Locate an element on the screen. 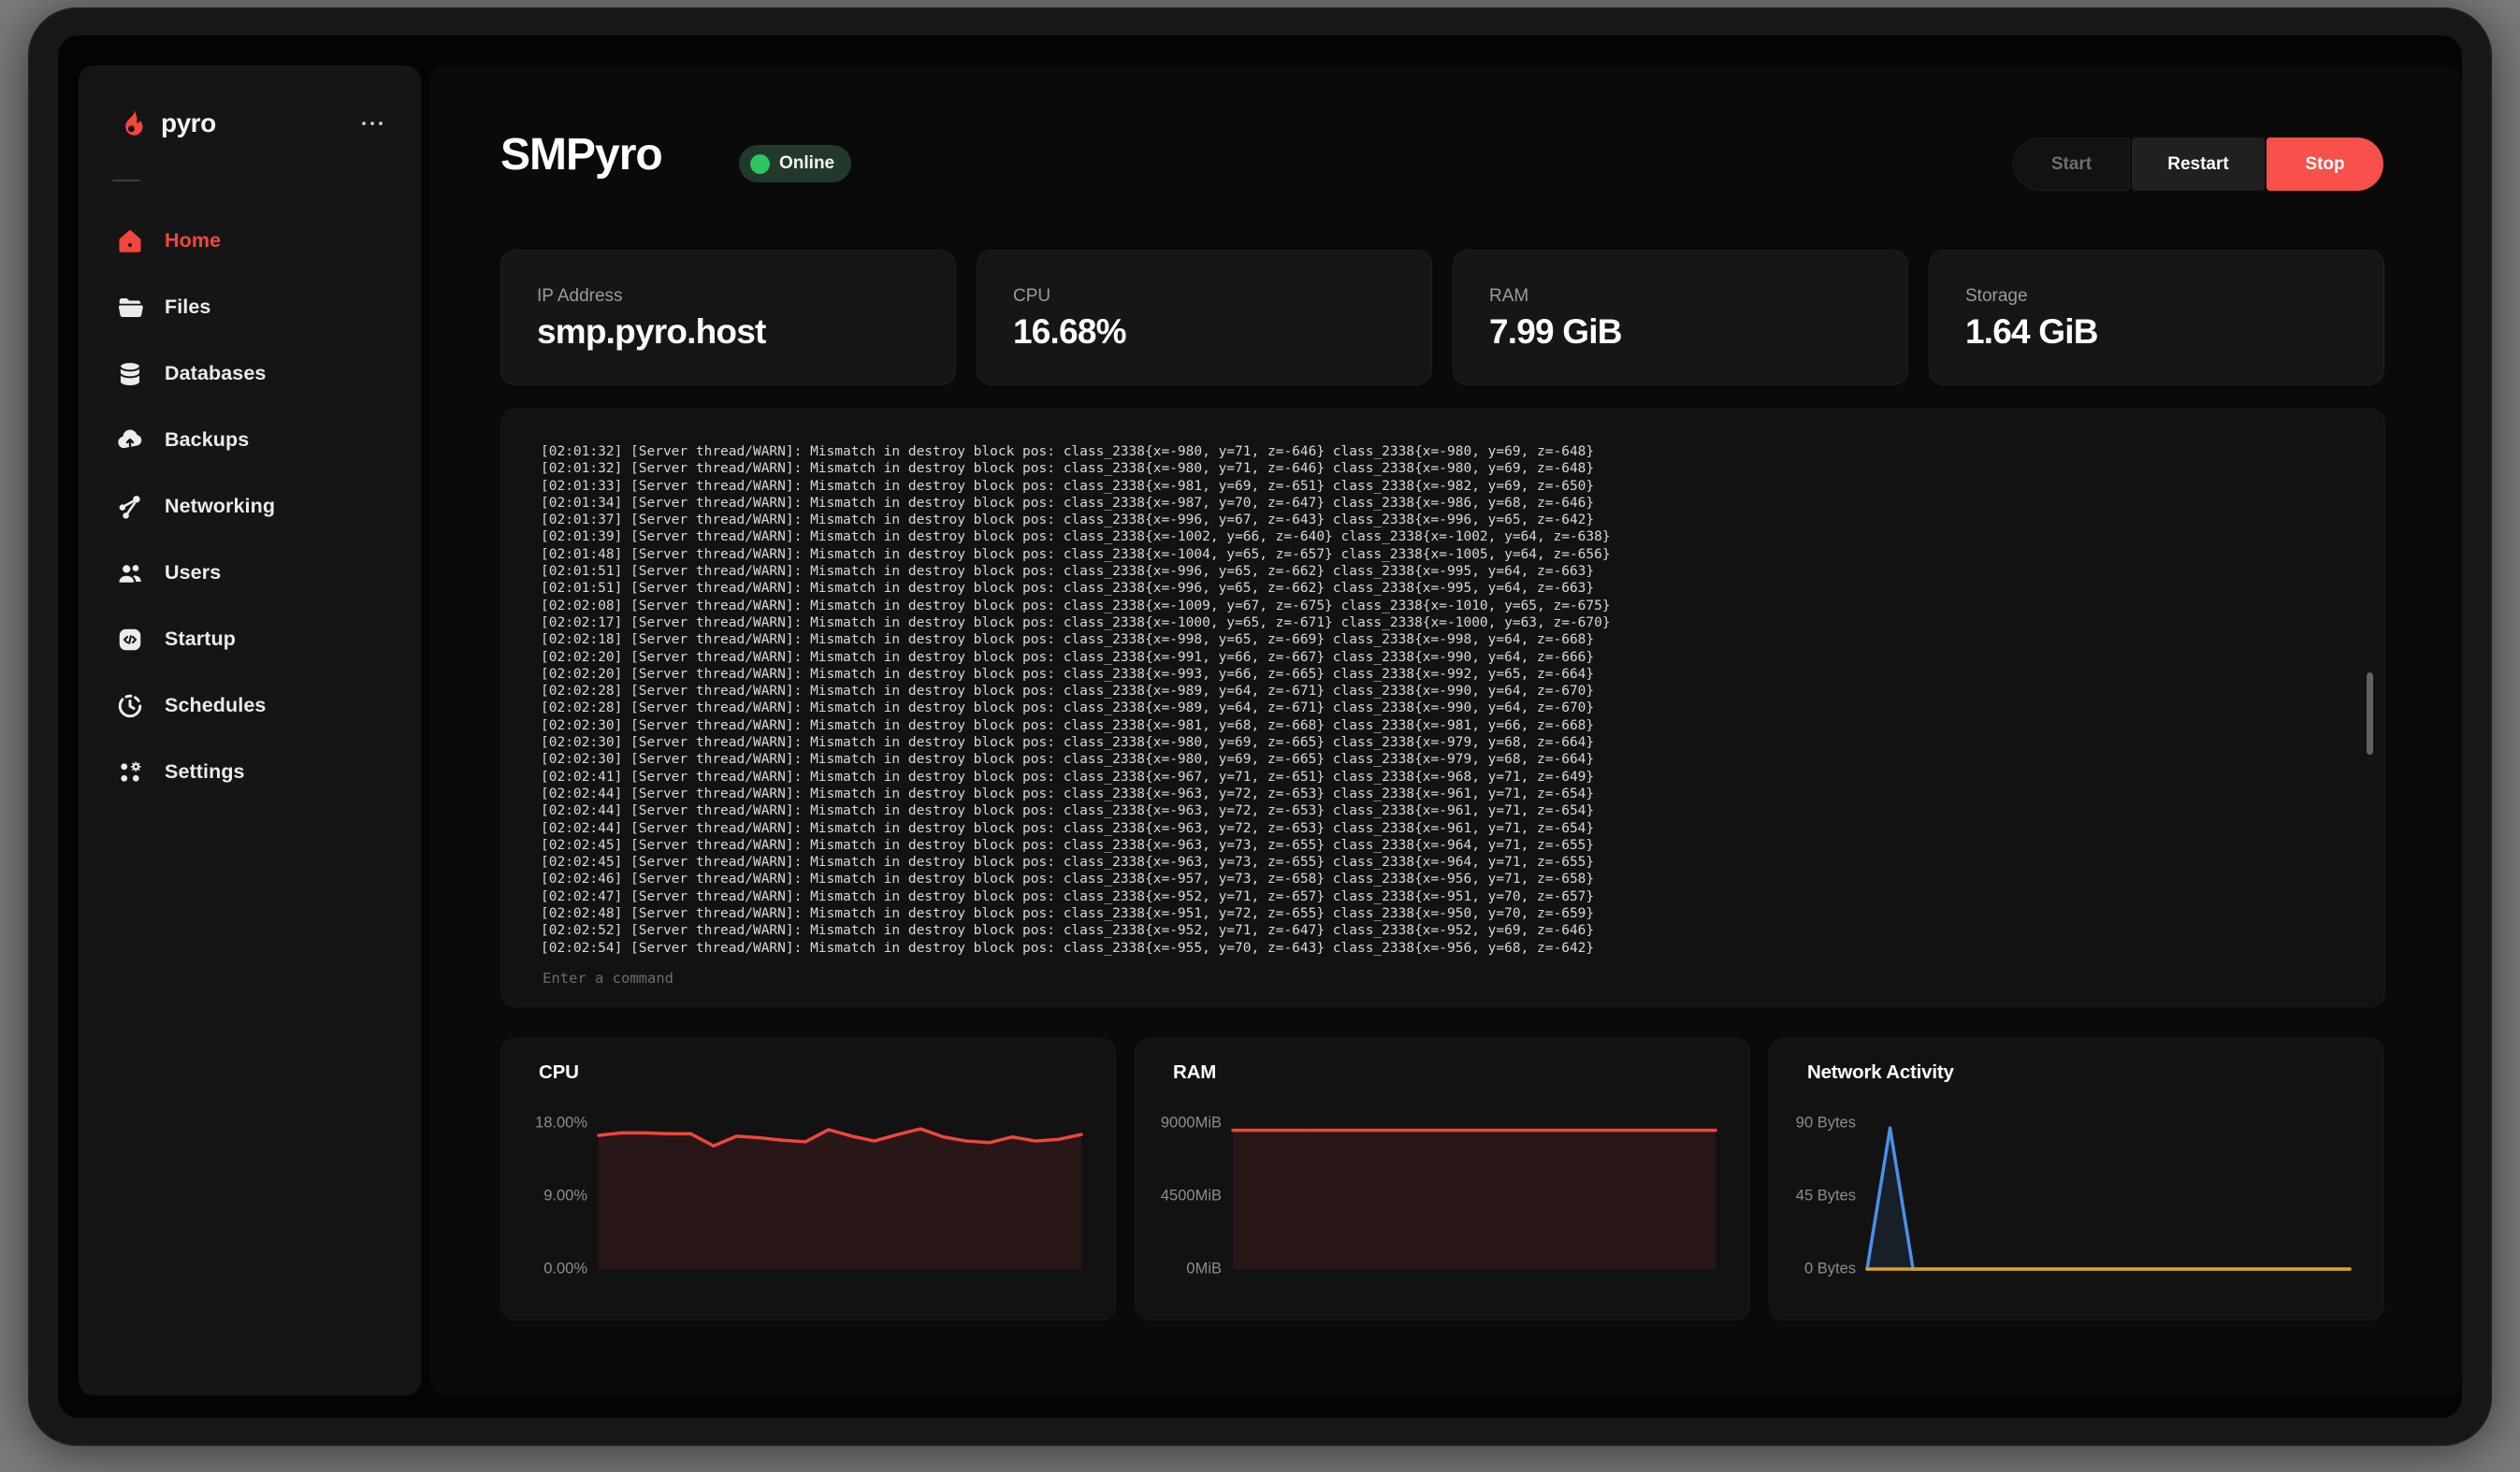  users-icon is located at coordinates (130, 573).